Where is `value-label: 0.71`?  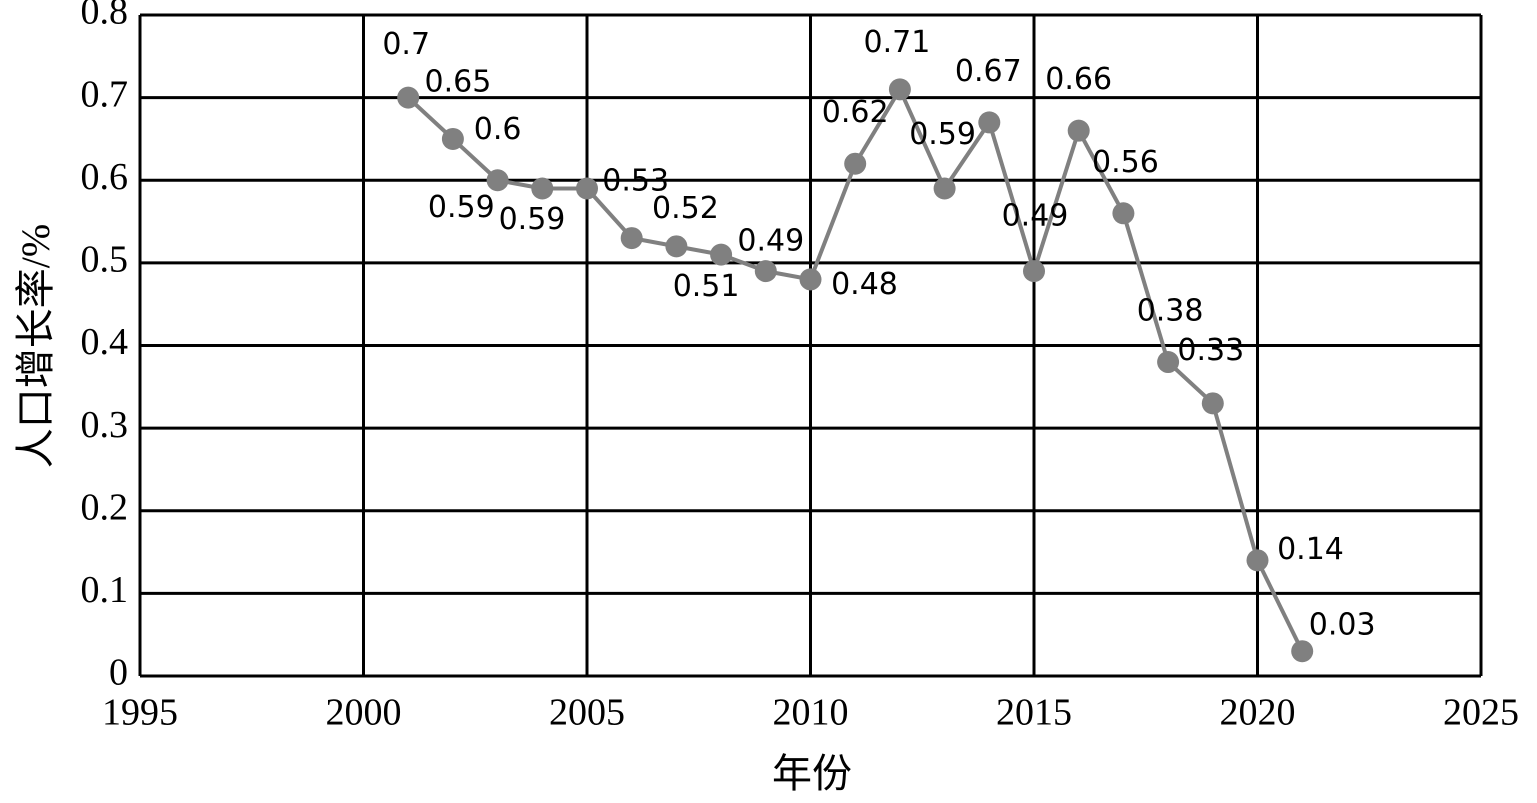 value-label: 0.71 is located at coordinates (897, 42).